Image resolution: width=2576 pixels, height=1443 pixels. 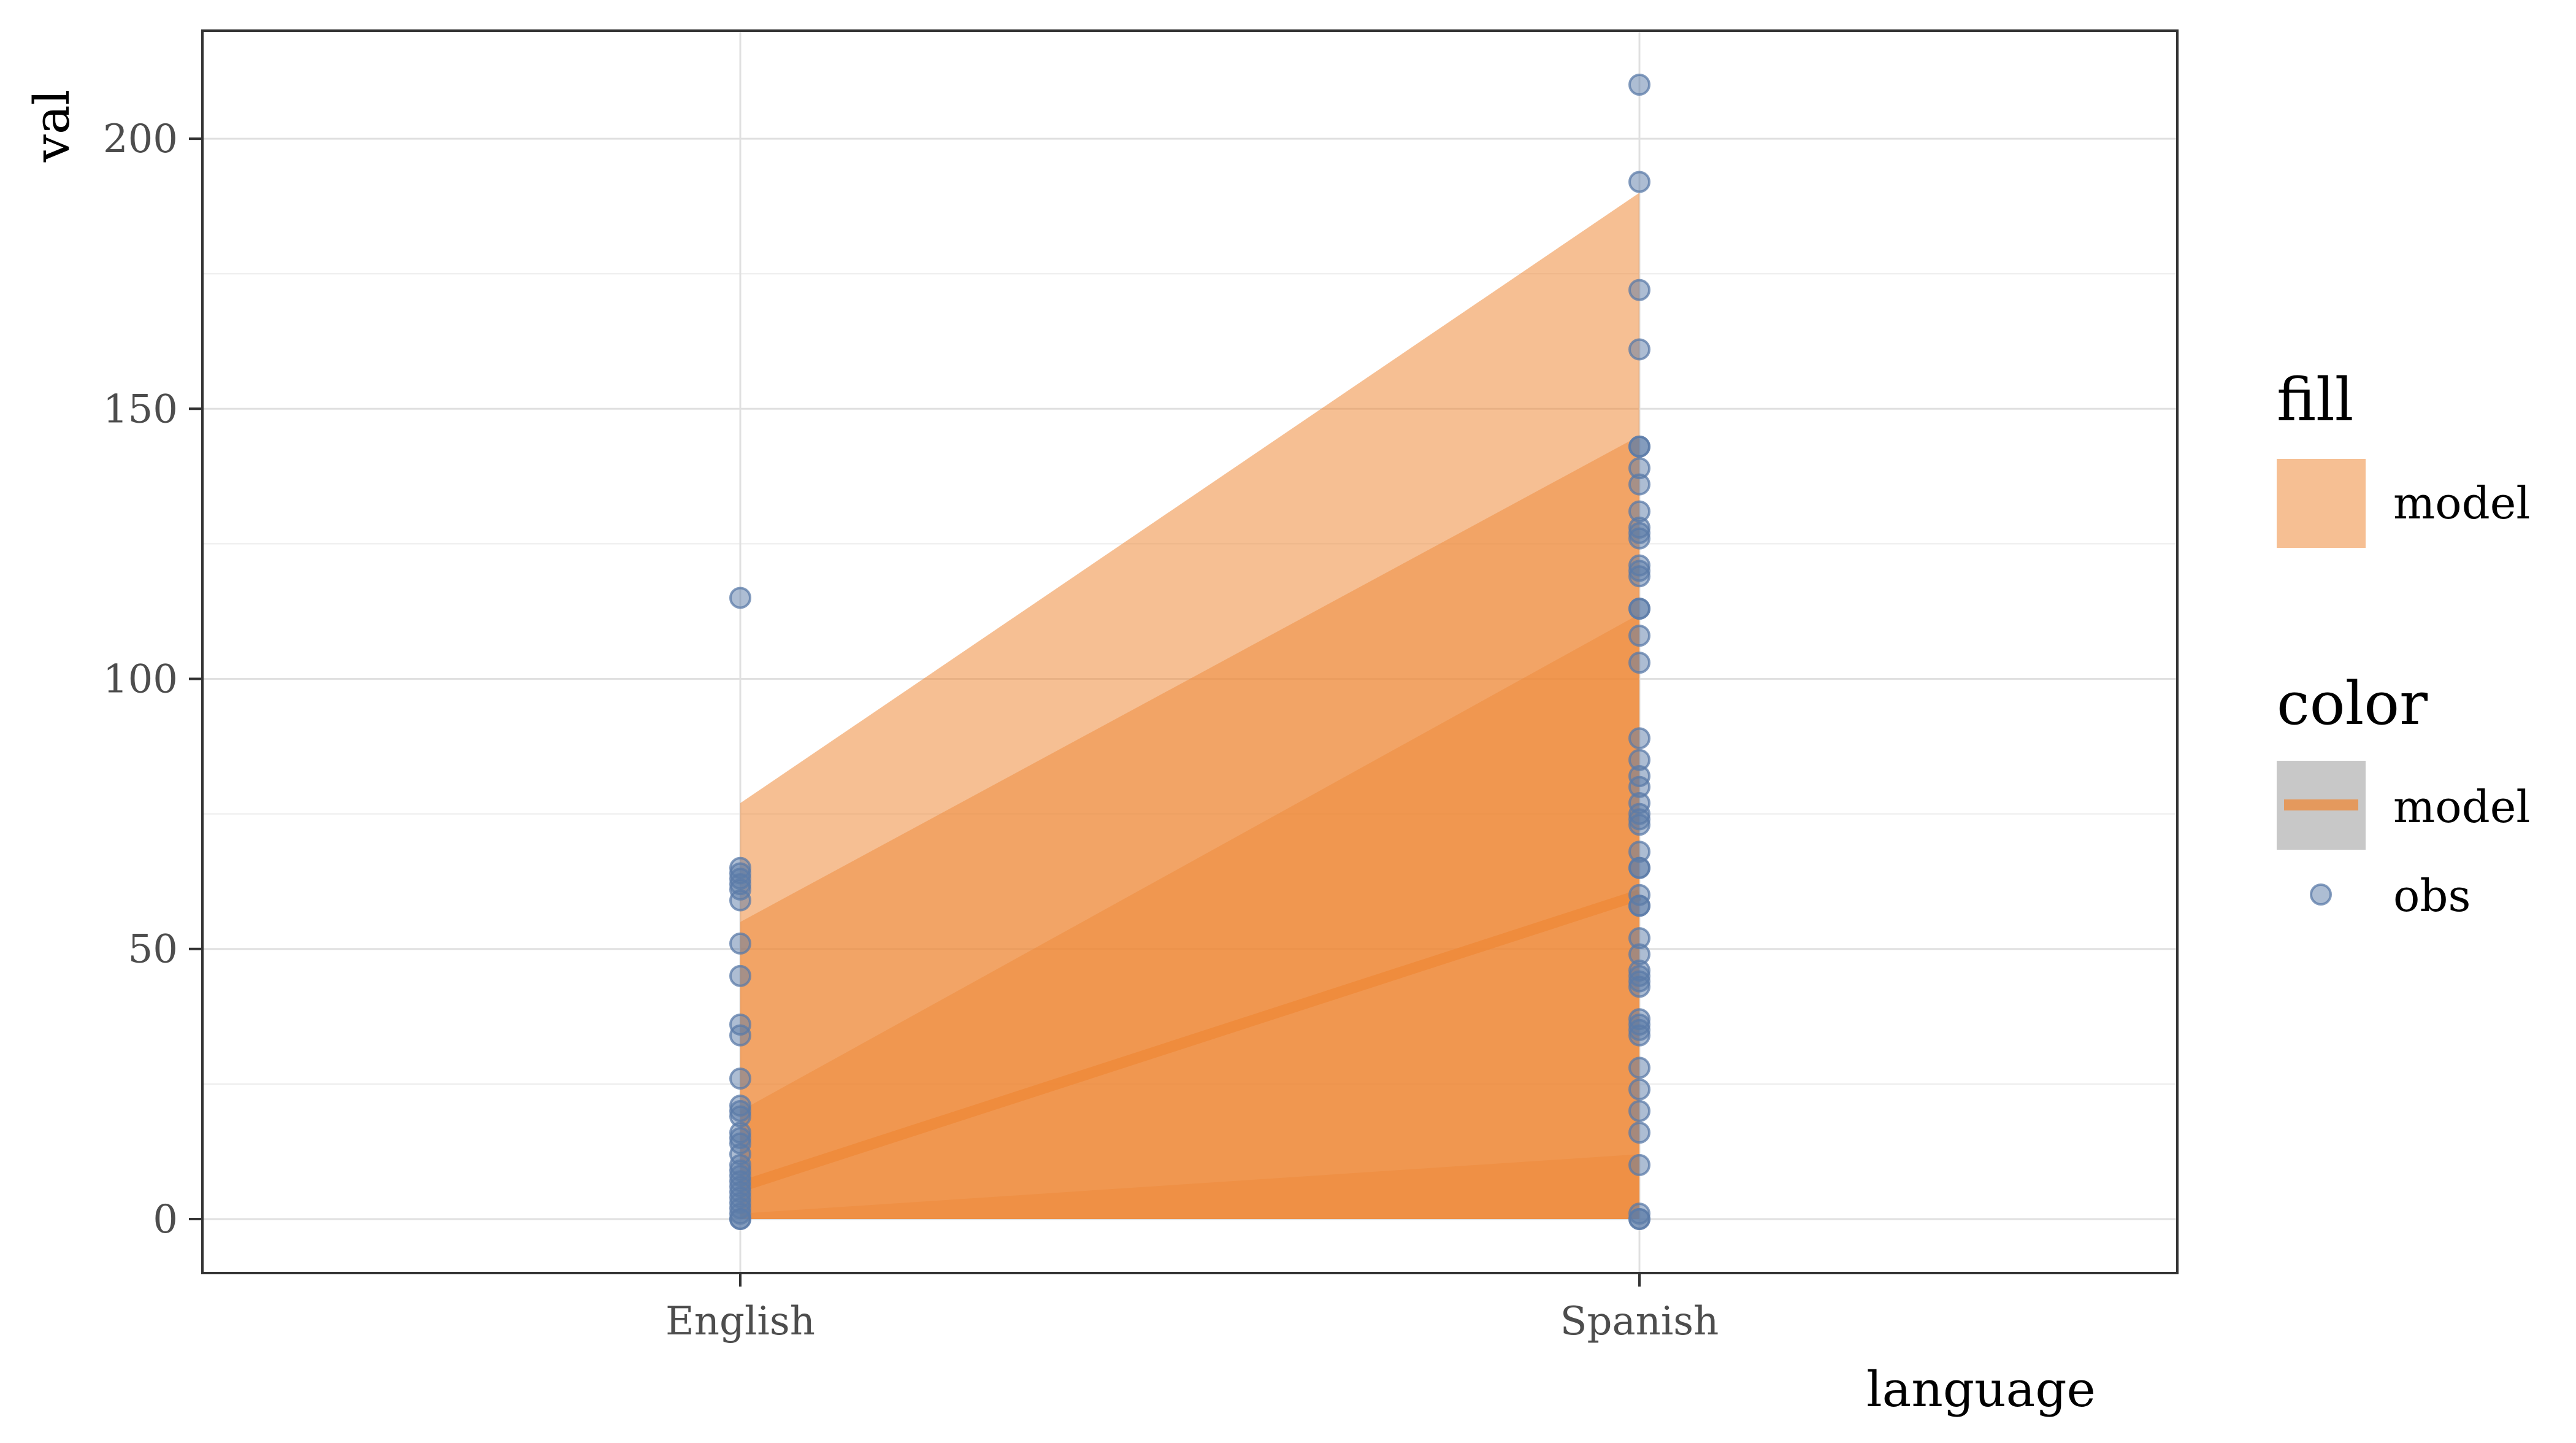 I want to click on model-line, so click(x=1189, y=1041).